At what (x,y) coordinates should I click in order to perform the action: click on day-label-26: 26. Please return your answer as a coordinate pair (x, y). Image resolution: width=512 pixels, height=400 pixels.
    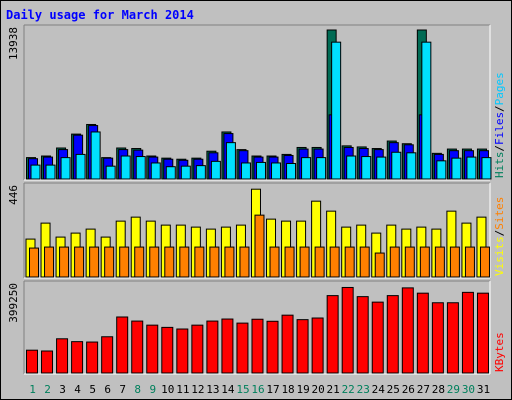
    Looking at the image, I should click on (408, 389).